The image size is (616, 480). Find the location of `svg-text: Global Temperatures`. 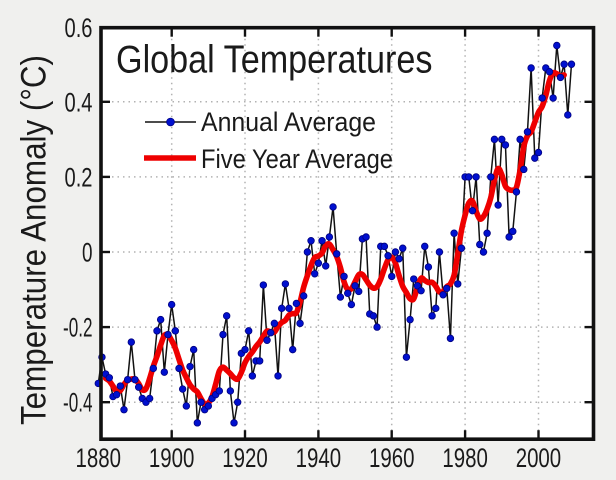

svg-text: Global Temperatures is located at coordinates (274, 60).